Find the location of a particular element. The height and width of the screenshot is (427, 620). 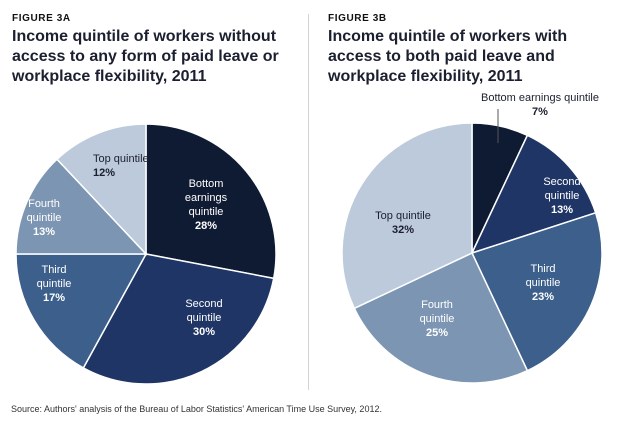

slice-label: Second quintile 13% is located at coordinates (561, 196).